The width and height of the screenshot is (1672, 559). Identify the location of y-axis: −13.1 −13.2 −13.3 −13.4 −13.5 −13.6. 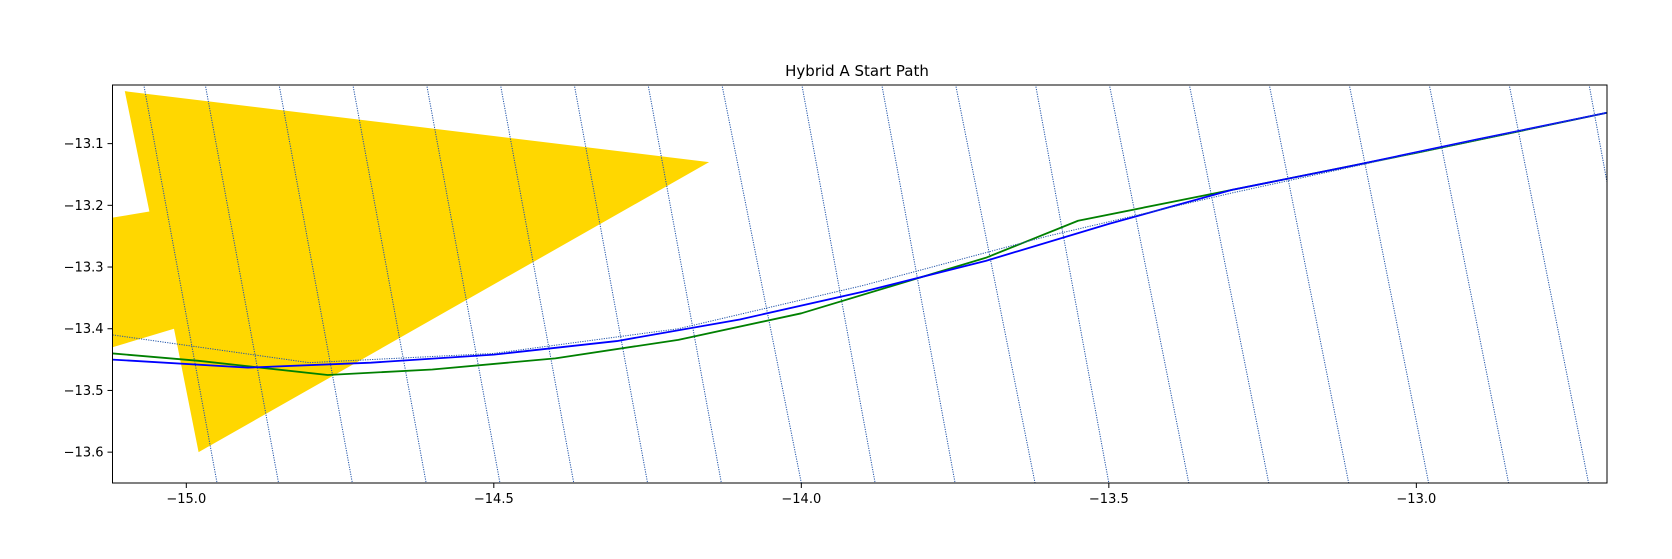
(88, 299).